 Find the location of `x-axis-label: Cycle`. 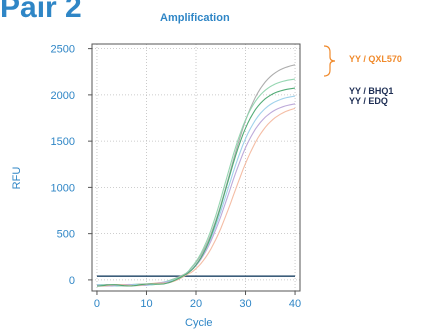

x-axis-label: Cycle is located at coordinates (199, 323).